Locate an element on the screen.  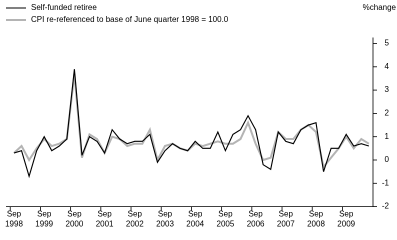
x-tick-label-line: 2001 is located at coordinates (105, 223).